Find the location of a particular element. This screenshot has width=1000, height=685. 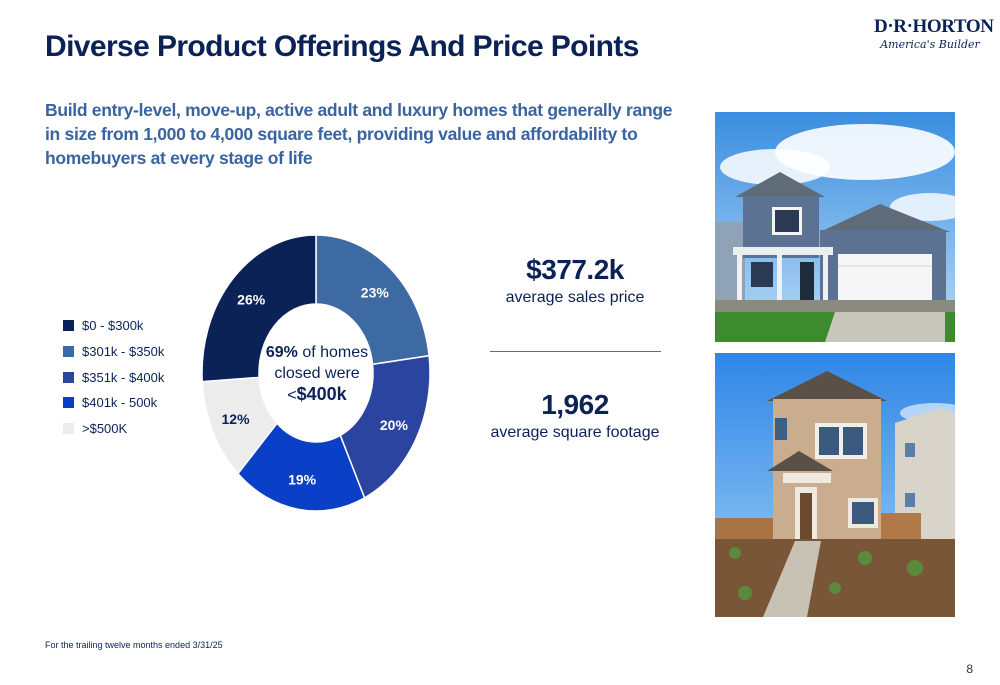

legend-item: $401k - 500k is located at coordinates (113, 403).